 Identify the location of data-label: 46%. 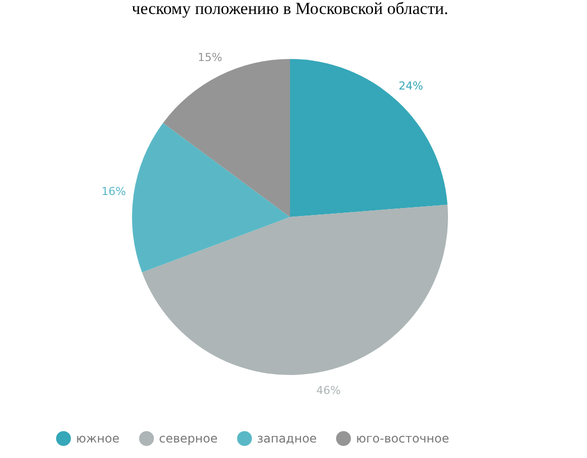
(328, 390).